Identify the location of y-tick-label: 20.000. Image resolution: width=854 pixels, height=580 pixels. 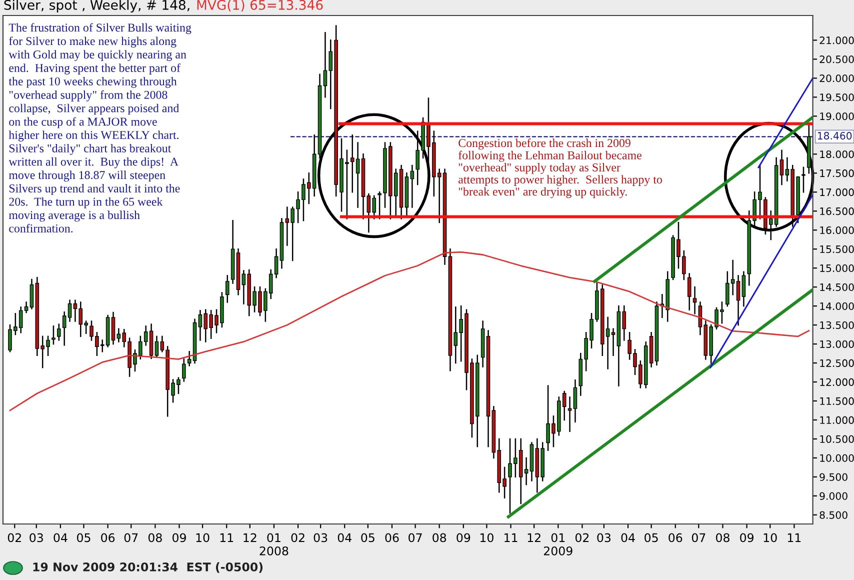
(837, 78).